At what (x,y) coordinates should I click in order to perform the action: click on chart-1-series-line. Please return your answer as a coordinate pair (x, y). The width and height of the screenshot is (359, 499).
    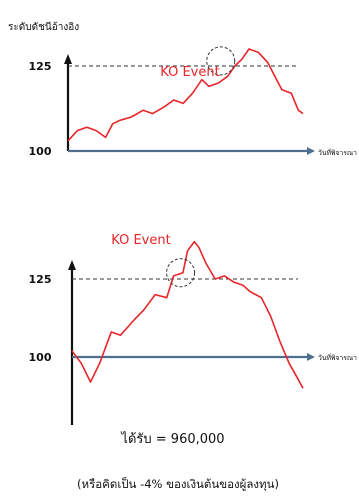
    Looking at the image, I should click on (185, 95).